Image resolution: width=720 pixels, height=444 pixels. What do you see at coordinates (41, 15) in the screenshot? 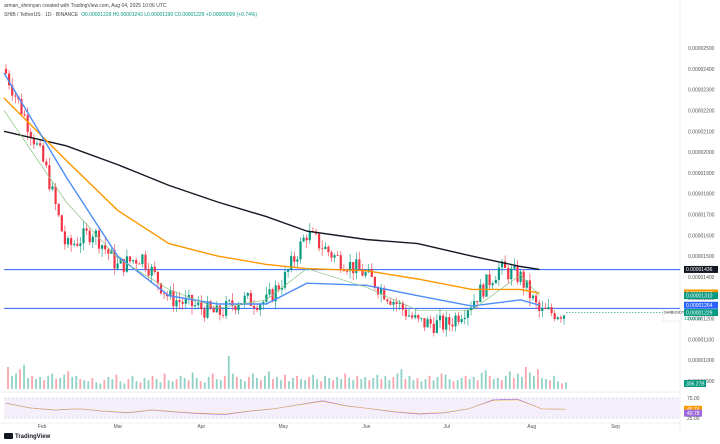
I see `symbol-name: SHIB / TetherUS · 1D · BINANCE` at bounding box center [41, 15].